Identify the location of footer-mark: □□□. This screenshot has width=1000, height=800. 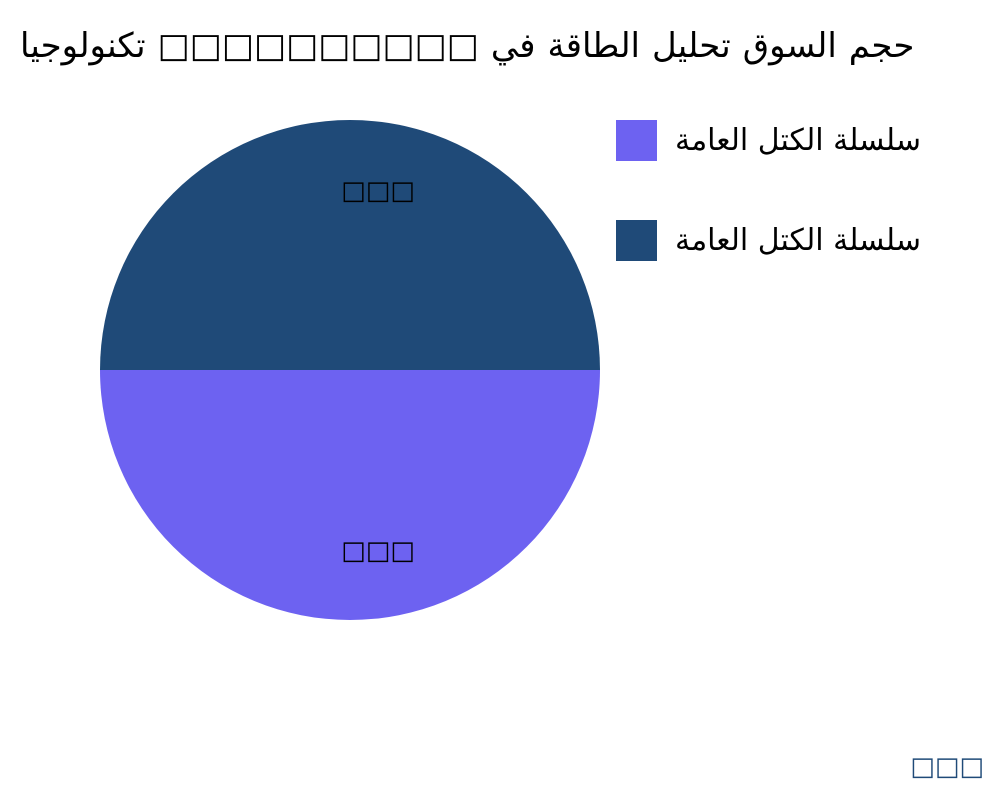
(947, 767).